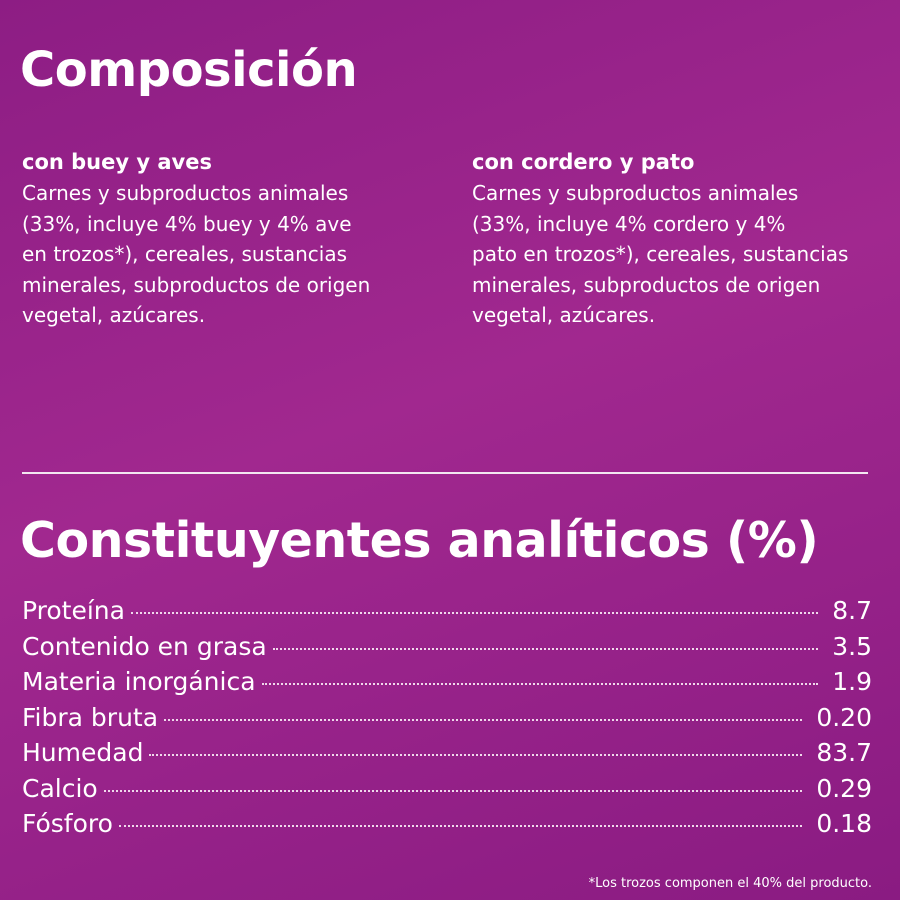 The image size is (900, 900). Describe the element at coordinates (185, 254) in the screenshot. I see `ingredient-text: en trozos*), cereales, sustancias` at that location.